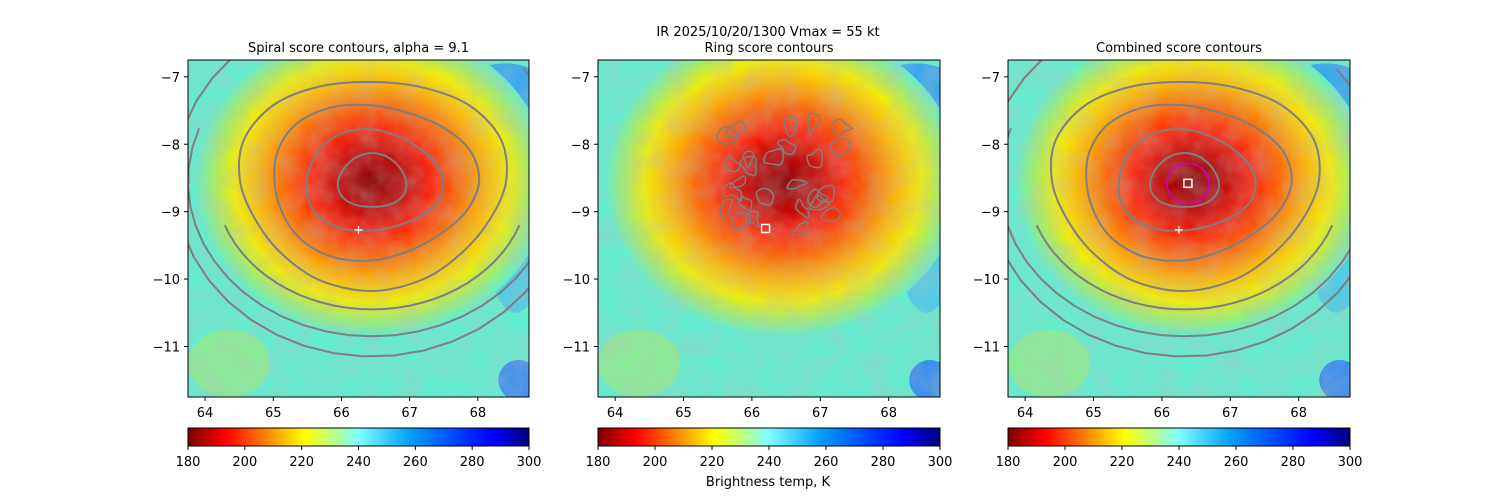  I want to click on panel-title: Spiral score contours, alpha = 9.1, so click(358, 48).